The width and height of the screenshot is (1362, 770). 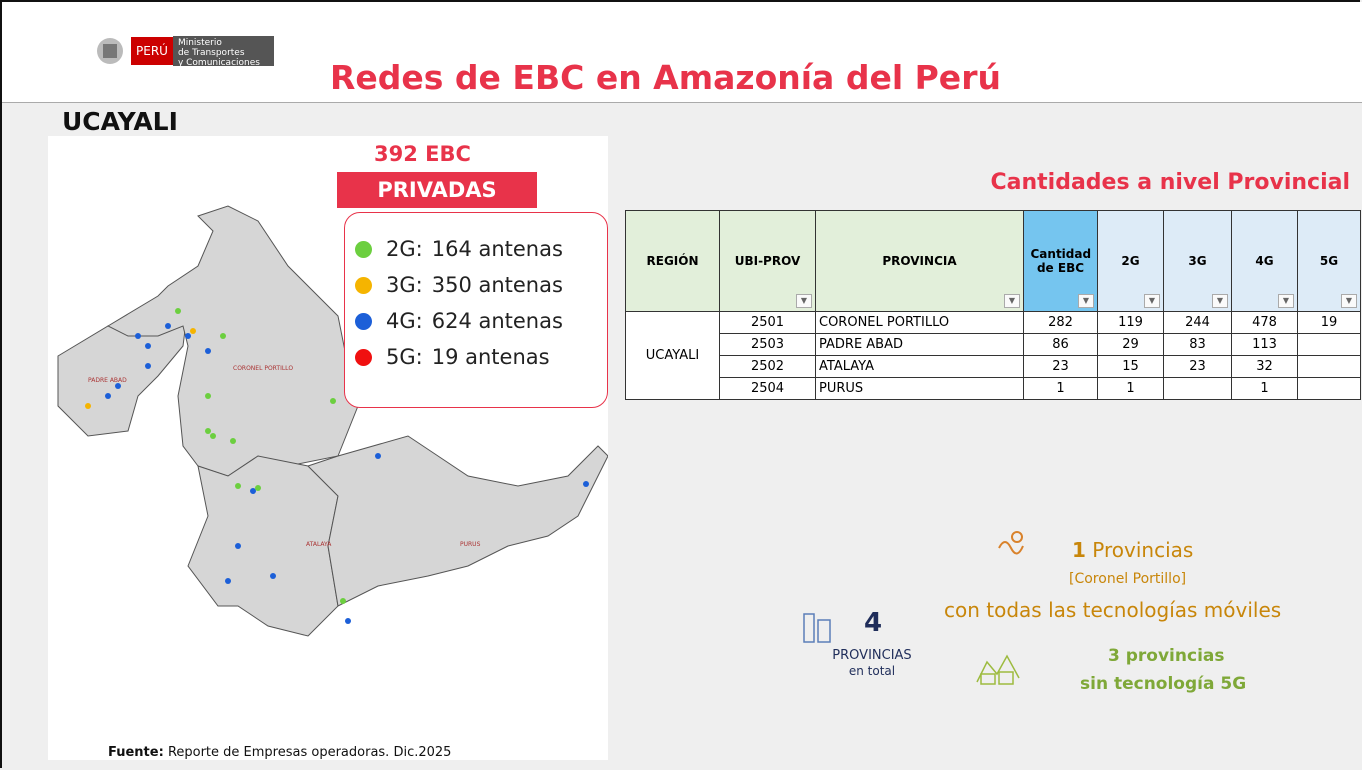 What do you see at coordinates (1197, 322) in the screenshot?
I see `table-cell: 244` at bounding box center [1197, 322].